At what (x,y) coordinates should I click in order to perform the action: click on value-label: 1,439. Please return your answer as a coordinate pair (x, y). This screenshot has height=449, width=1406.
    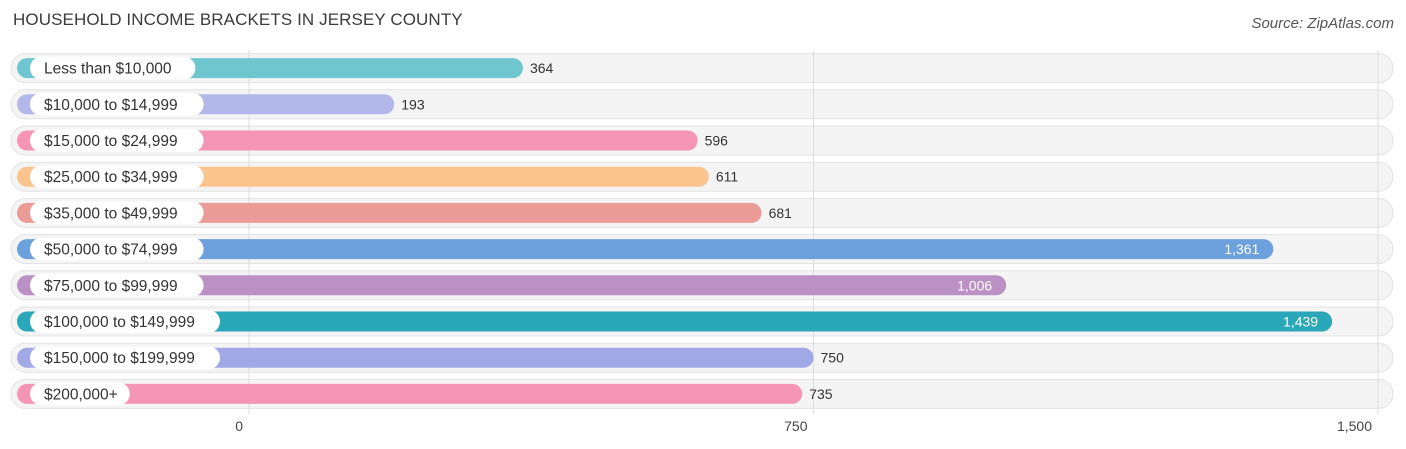
    Looking at the image, I should click on (1300, 322).